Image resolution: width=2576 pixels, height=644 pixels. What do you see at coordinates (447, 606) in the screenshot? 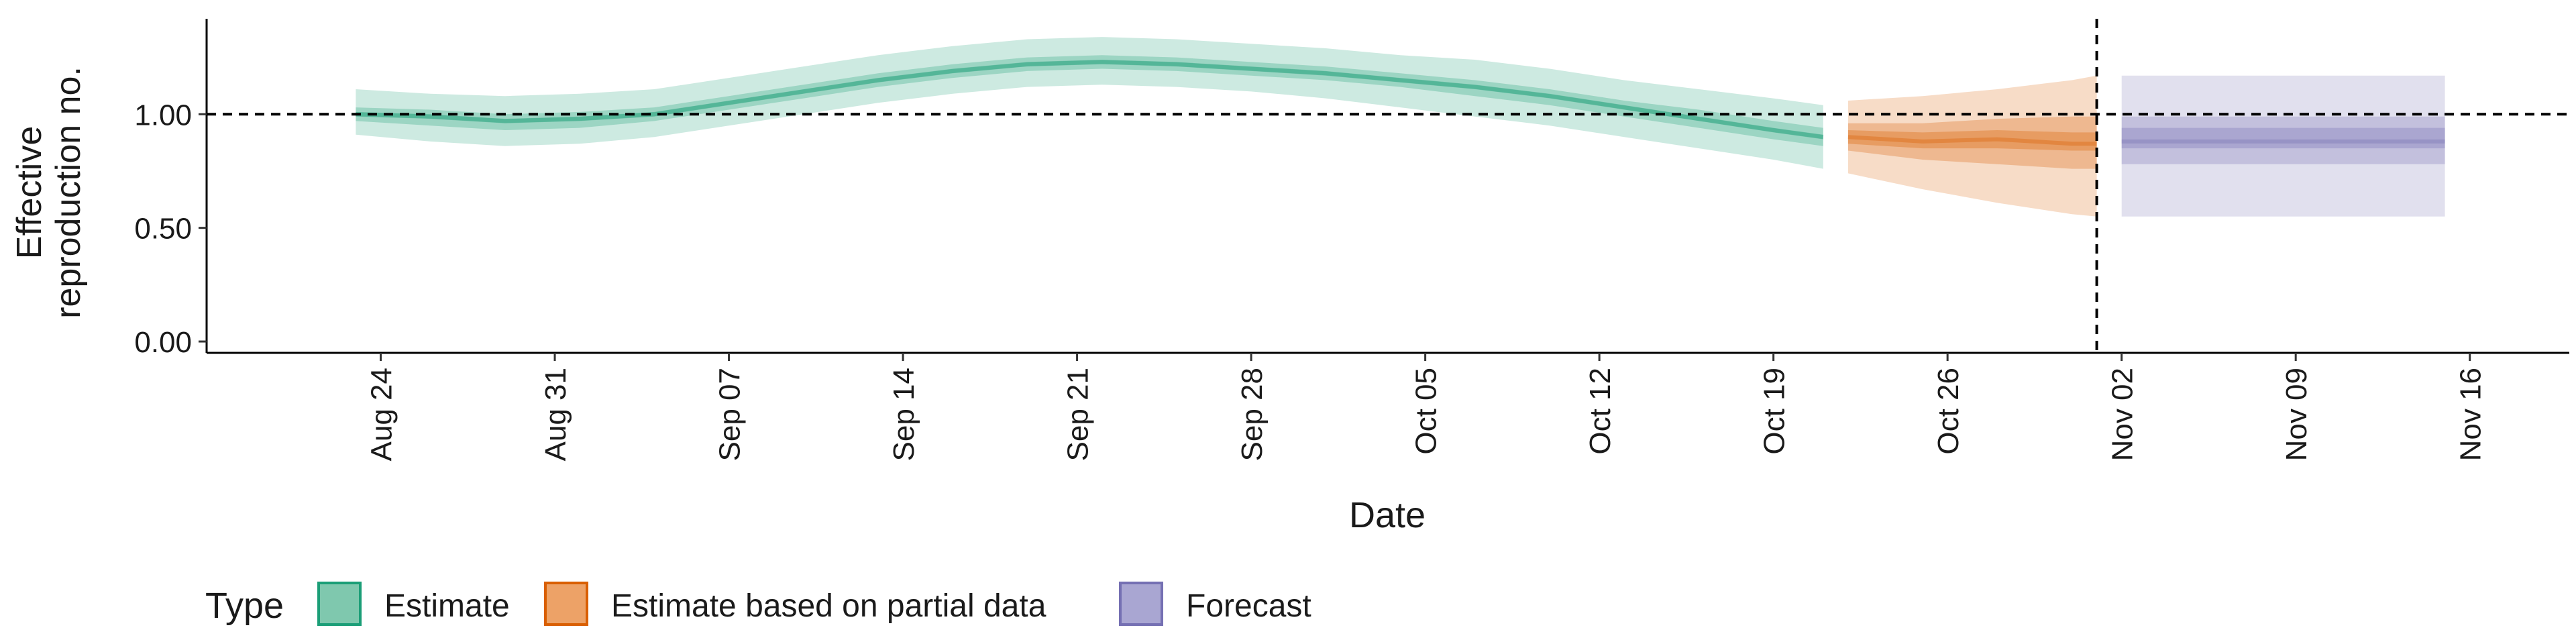
I see `legend-label: Estimate` at bounding box center [447, 606].